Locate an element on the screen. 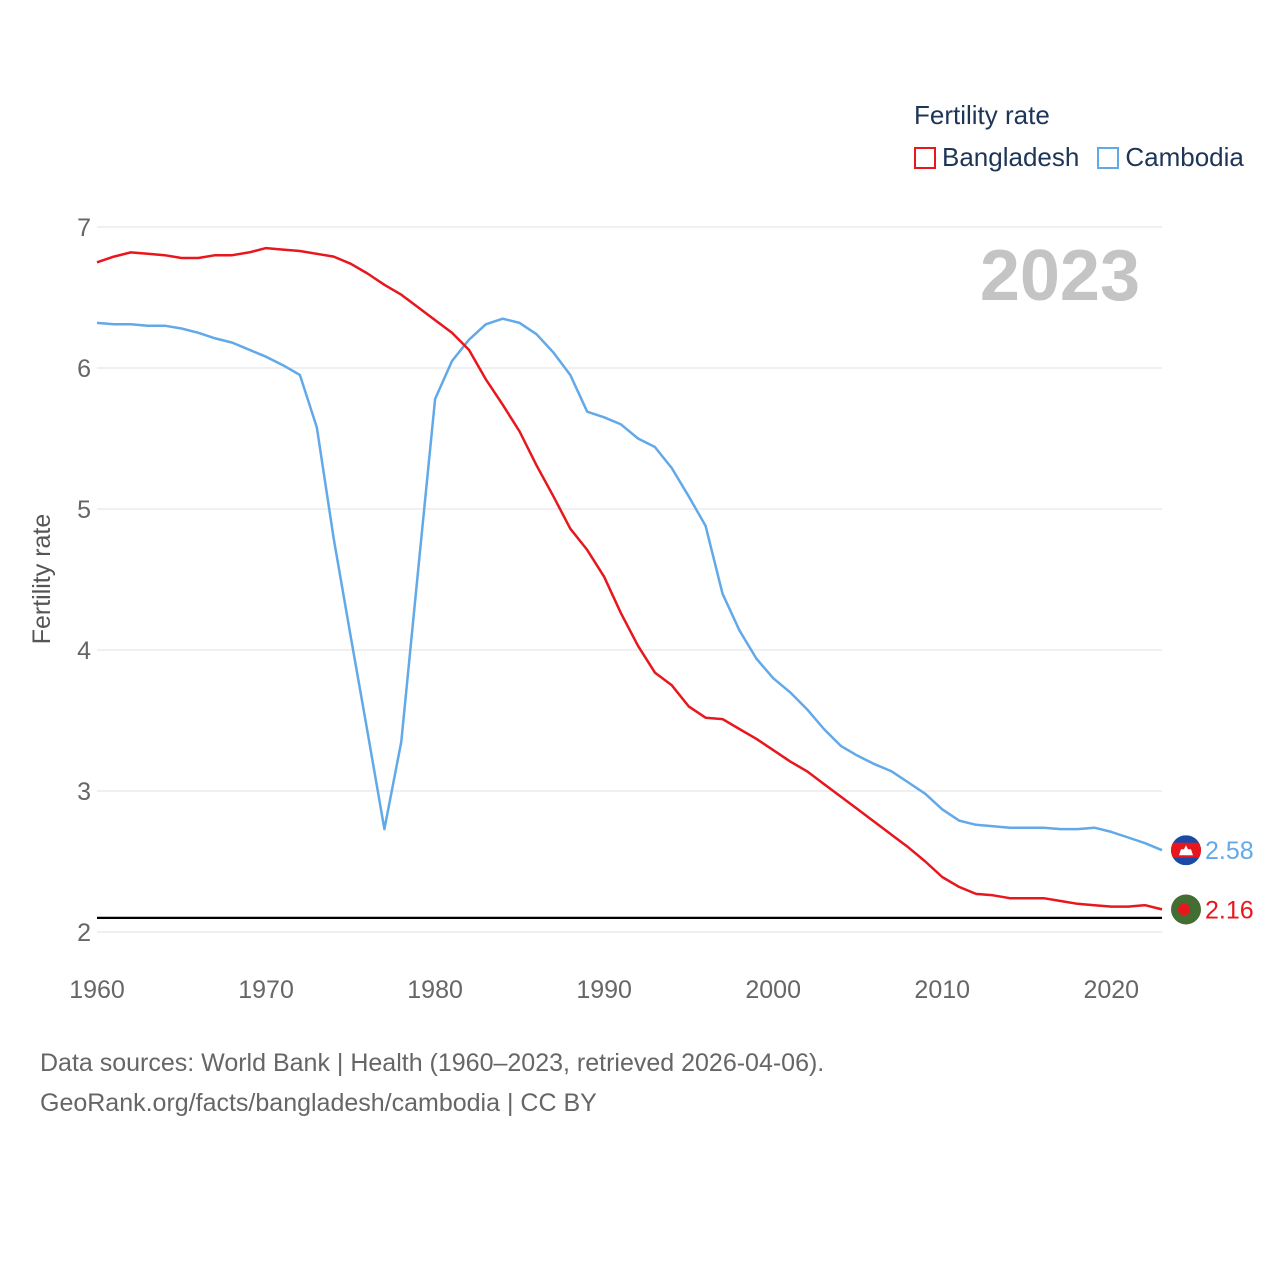 The height and width of the screenshot is (1280, 1280). end-markers: 2.16 2.58 is located at coordinates (1212, 880).